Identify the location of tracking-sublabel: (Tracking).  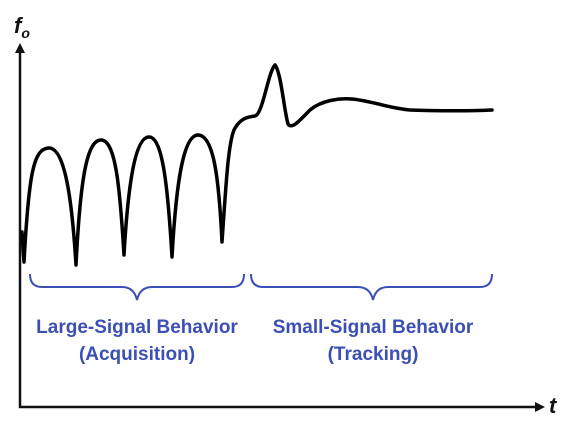
(373, 354).